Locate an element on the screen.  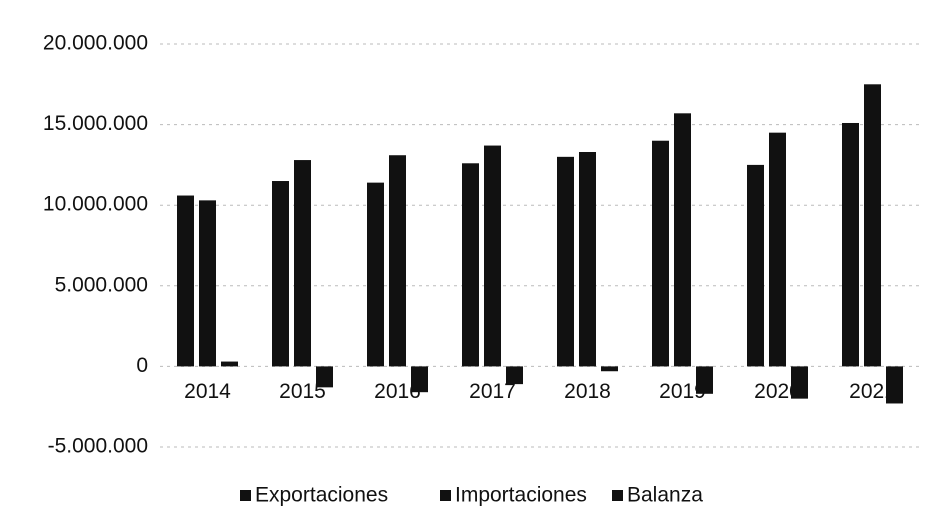
x-tick-label: 2019 is located at coordinates (682, 391).